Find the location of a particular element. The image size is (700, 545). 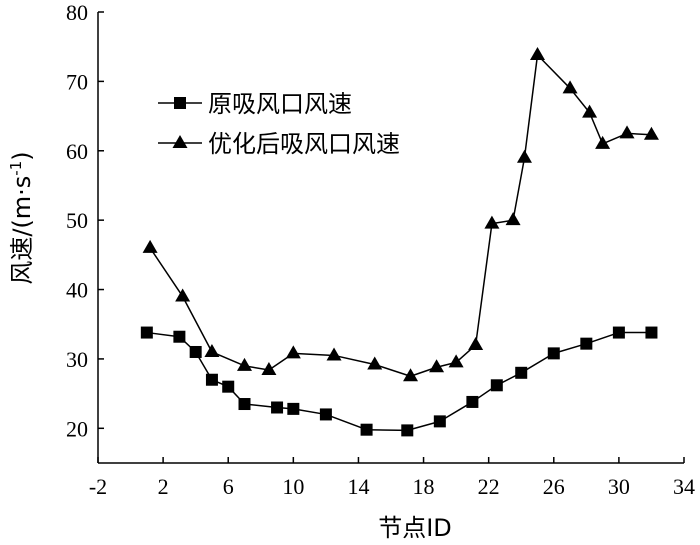

y-tick-label: 30 is located at coordinates (77, 359).